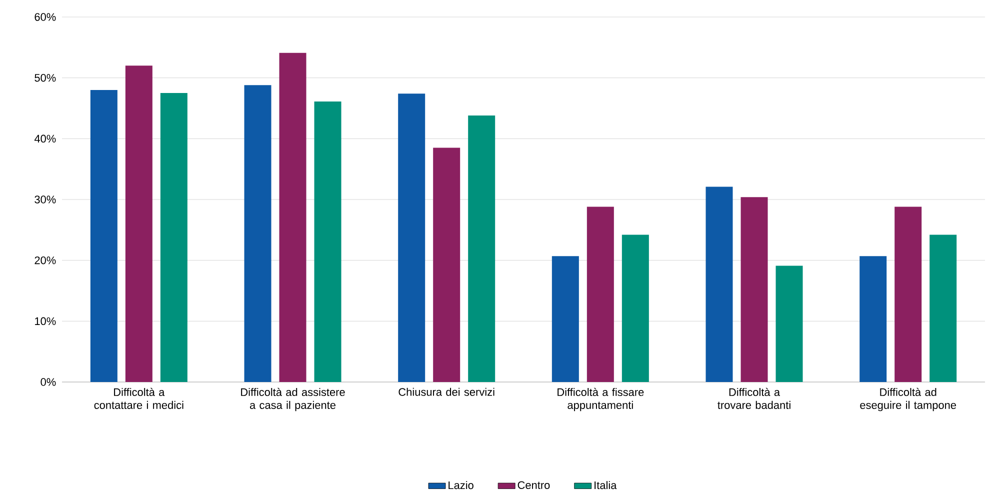 The image size is (988, 492). I want to click on x-tick-label: Difficoltà ad assistere a casa il paziente, so click(293, 400).